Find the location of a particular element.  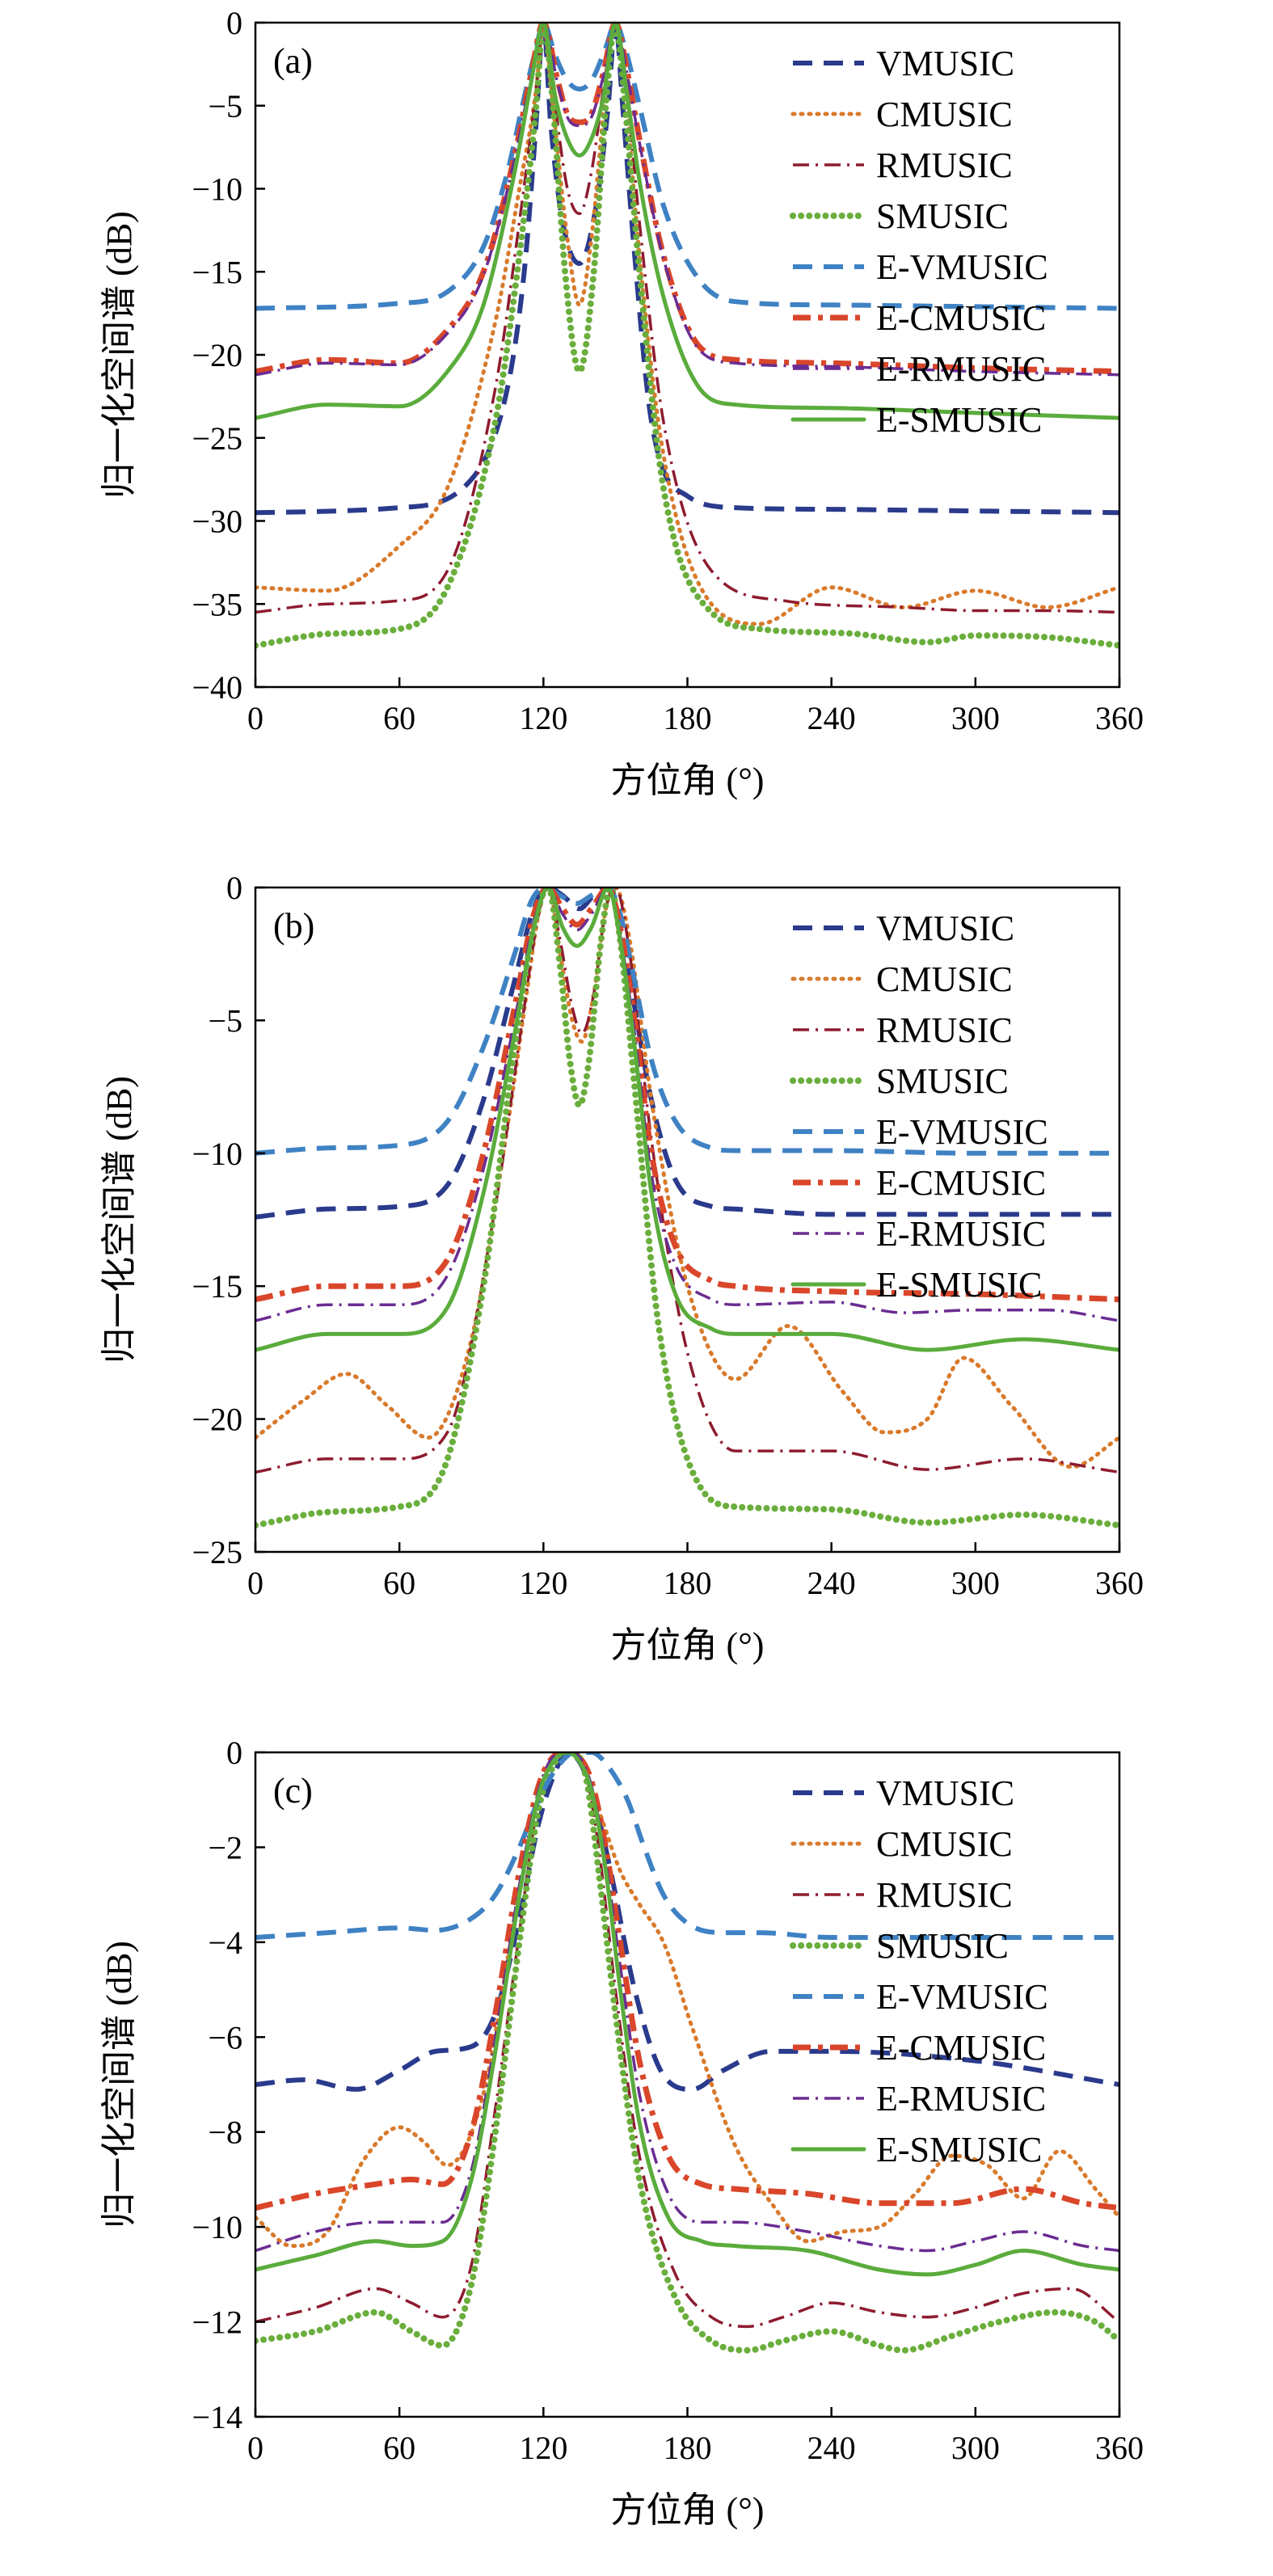

y-tick-label: −30 is located at coordinates (217, 522).